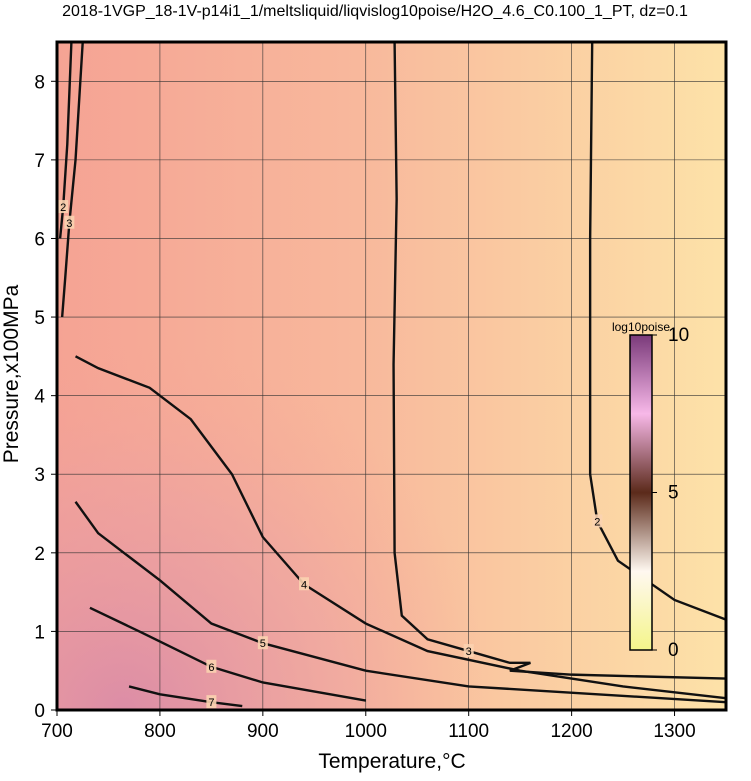 This screenshot has width=751, height=781. I want to click on y-tick-label: 6, so click(39, 239).